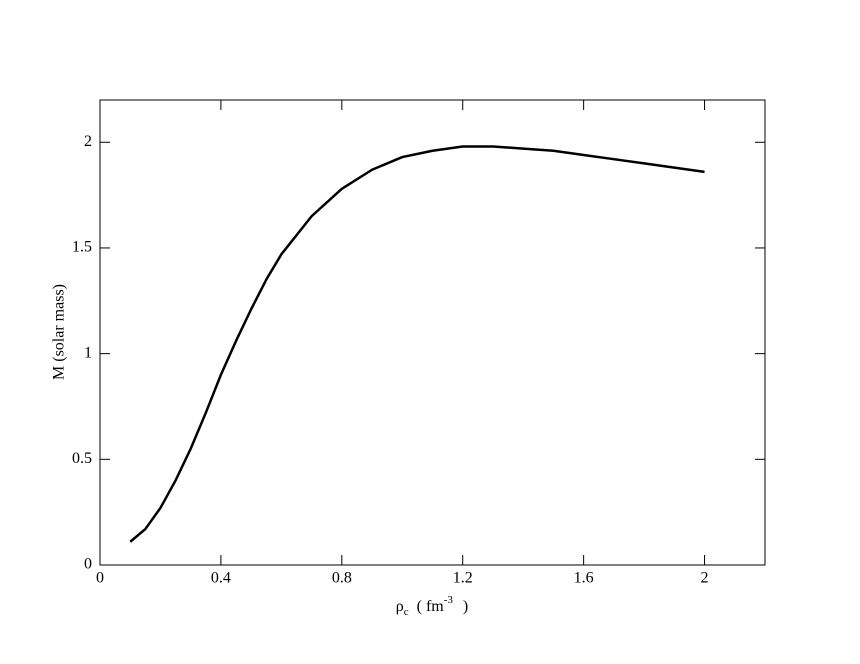  Describe the element at coordinates (584, 578) in the screenshot. I see `x-tick-label: 1.6` at that location.